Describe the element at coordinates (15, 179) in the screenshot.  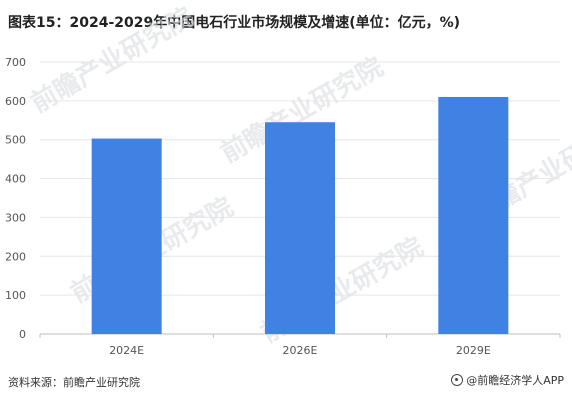
I see `y-tick-label: 400` at that location.